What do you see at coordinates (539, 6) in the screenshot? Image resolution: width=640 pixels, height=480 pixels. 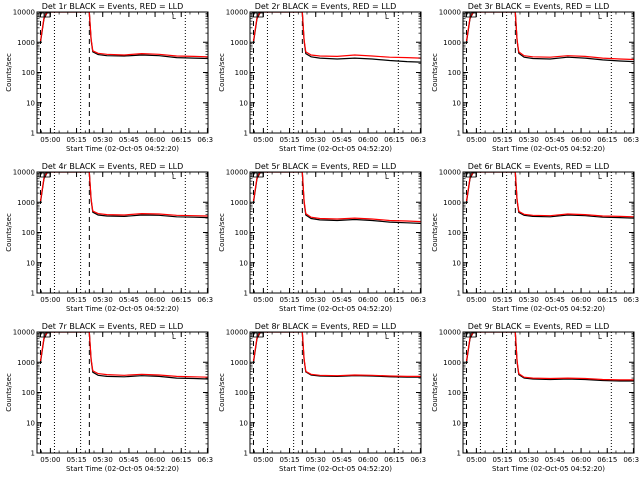 I see `chart-title: Det 3r BLACK = Events, RED = LLD` at bounding box center [539, 6].